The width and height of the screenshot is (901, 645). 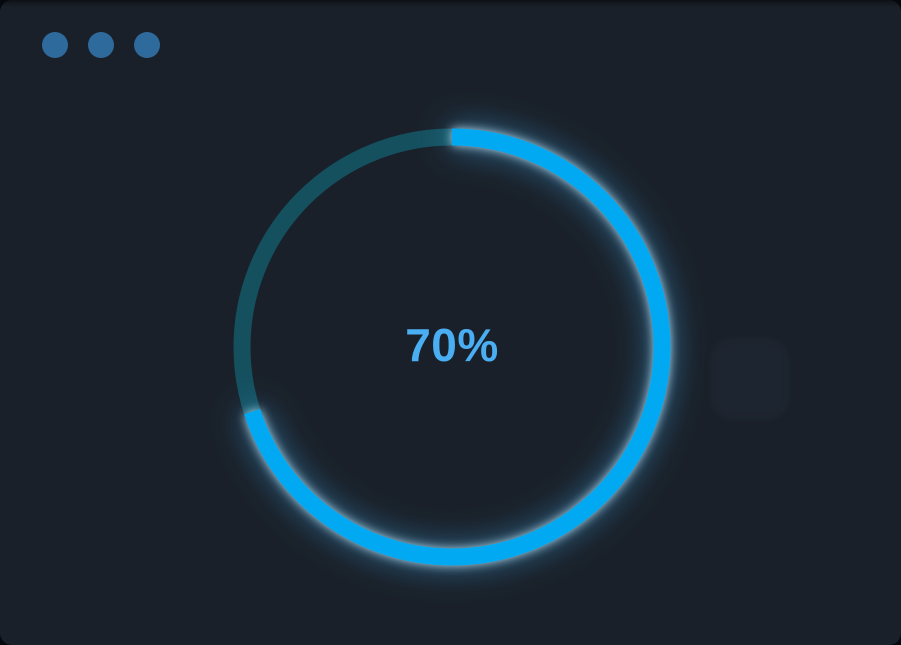 I want to click on window-controls, so click(x=101, y=45).